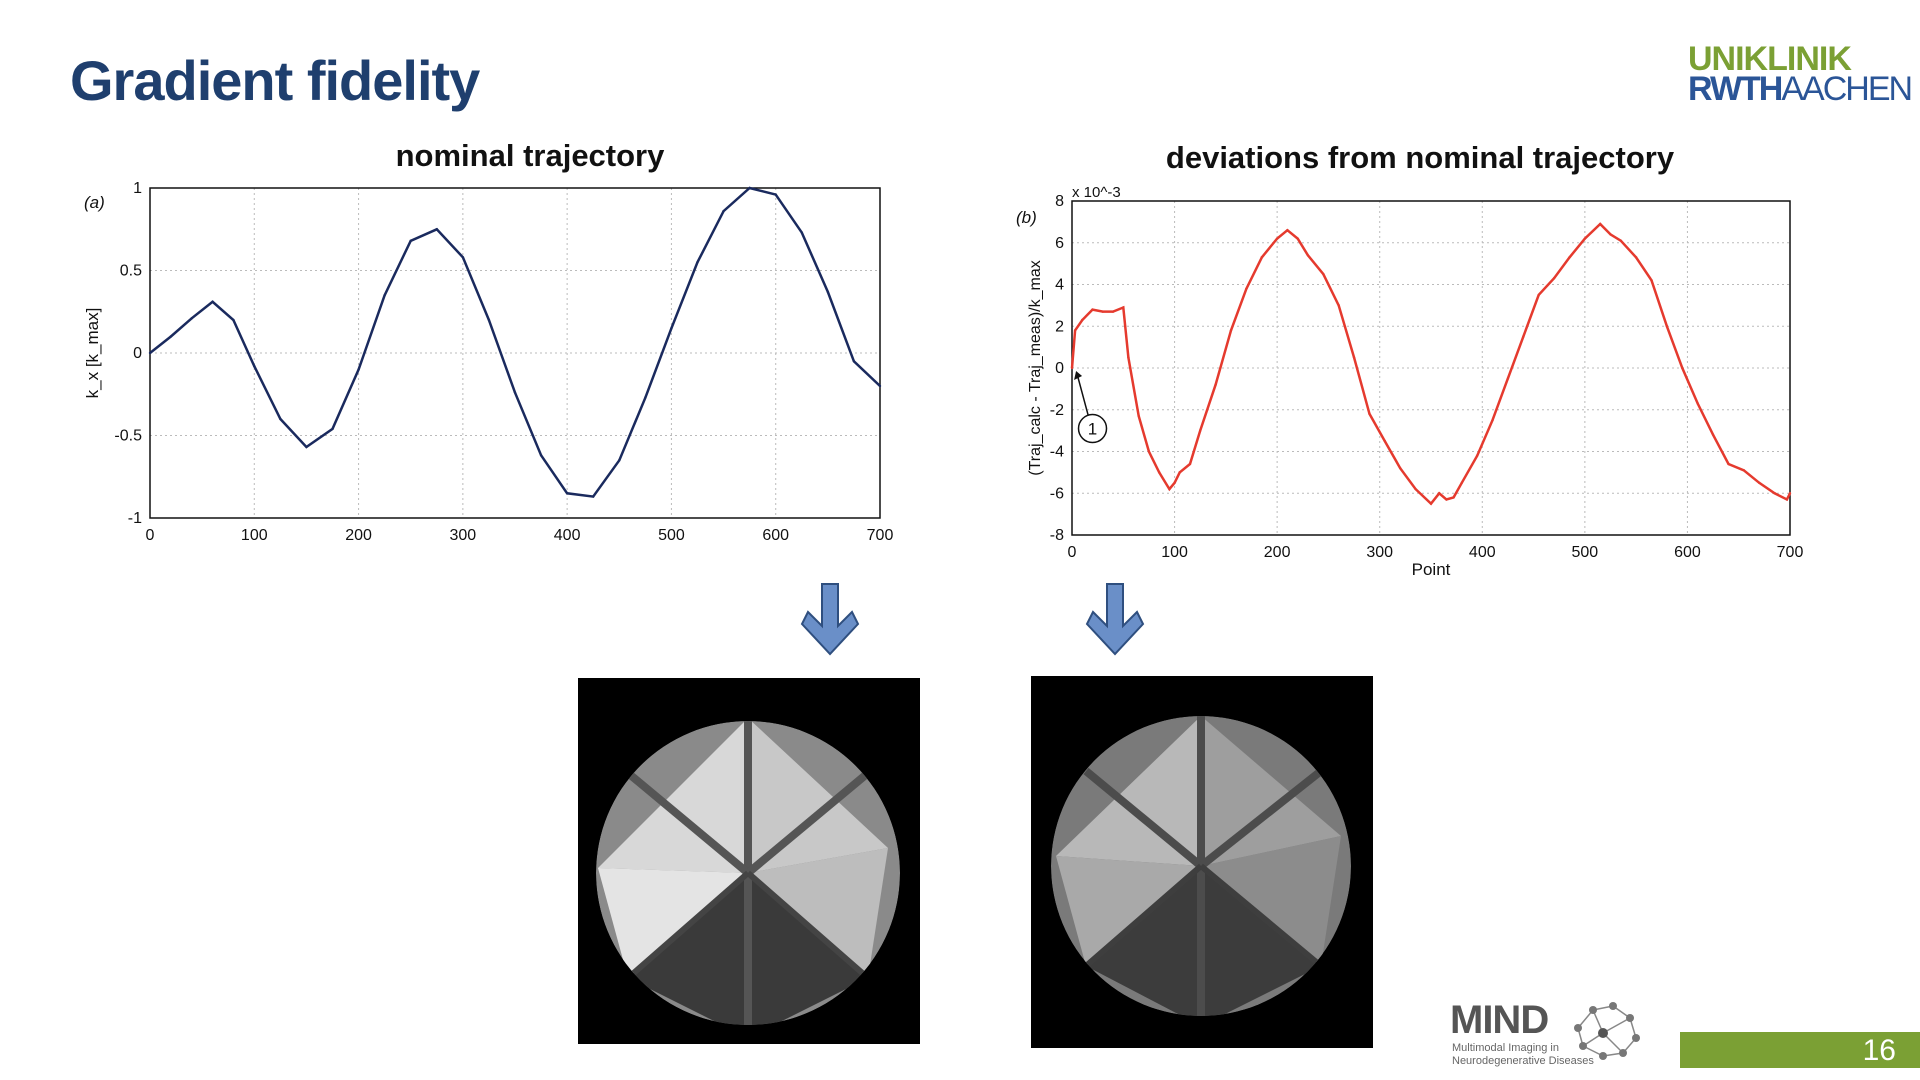 This screenshot has height=1080, width=1920. What do you see at coordinates (1057, 452) in the screenshot?
I see `y-tick-label: -4` at bounding box center [1057, 452].